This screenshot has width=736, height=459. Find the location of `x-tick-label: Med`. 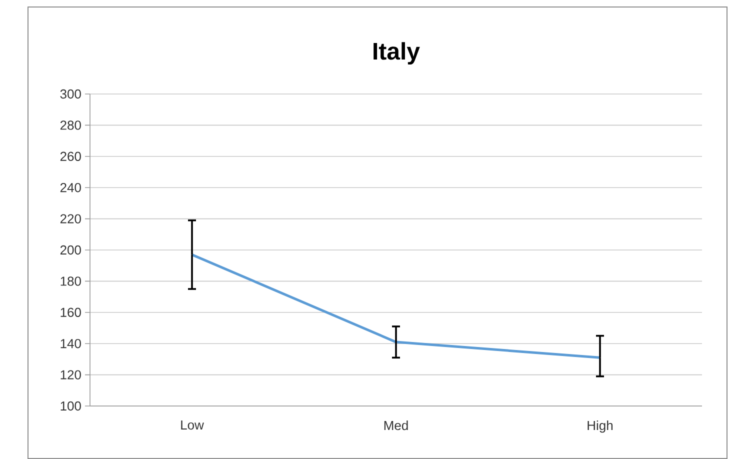

x-tick-label: Med is located at coordinates (396, 425).